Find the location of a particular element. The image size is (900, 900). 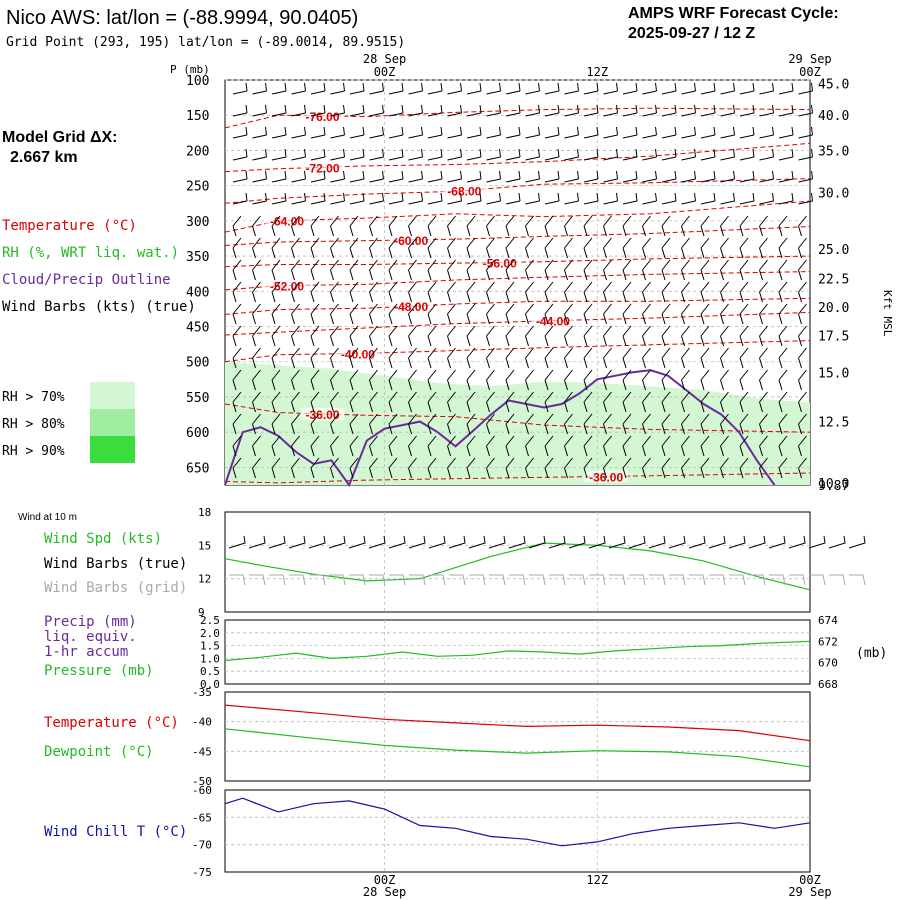

rh-legend-swatch is located at coordinates (112, 422).